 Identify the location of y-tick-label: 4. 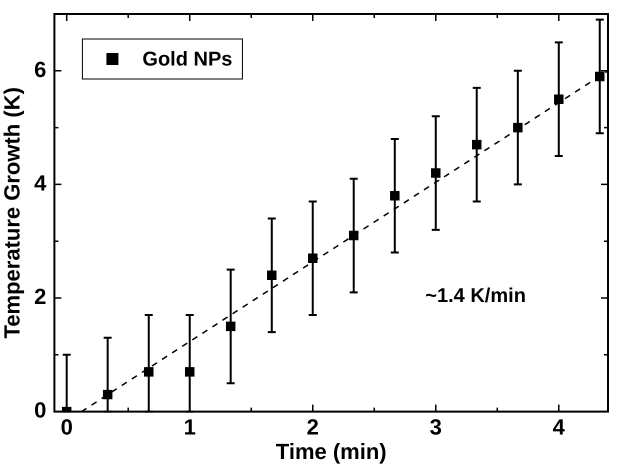
(41, 183).